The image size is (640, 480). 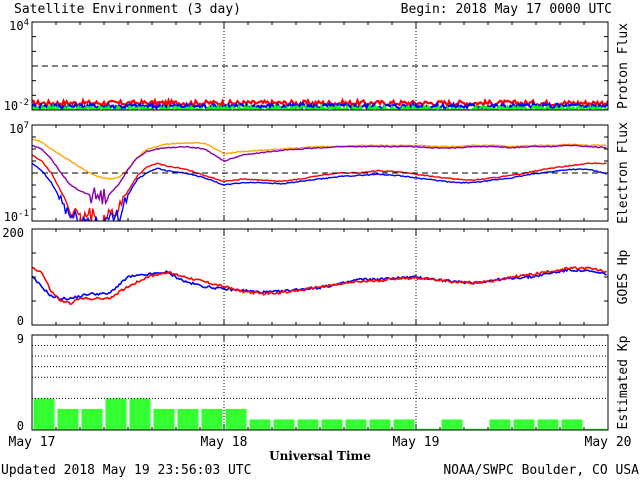 I want to click on proton-y-tick-label: 104, so click(x=19, y=25).